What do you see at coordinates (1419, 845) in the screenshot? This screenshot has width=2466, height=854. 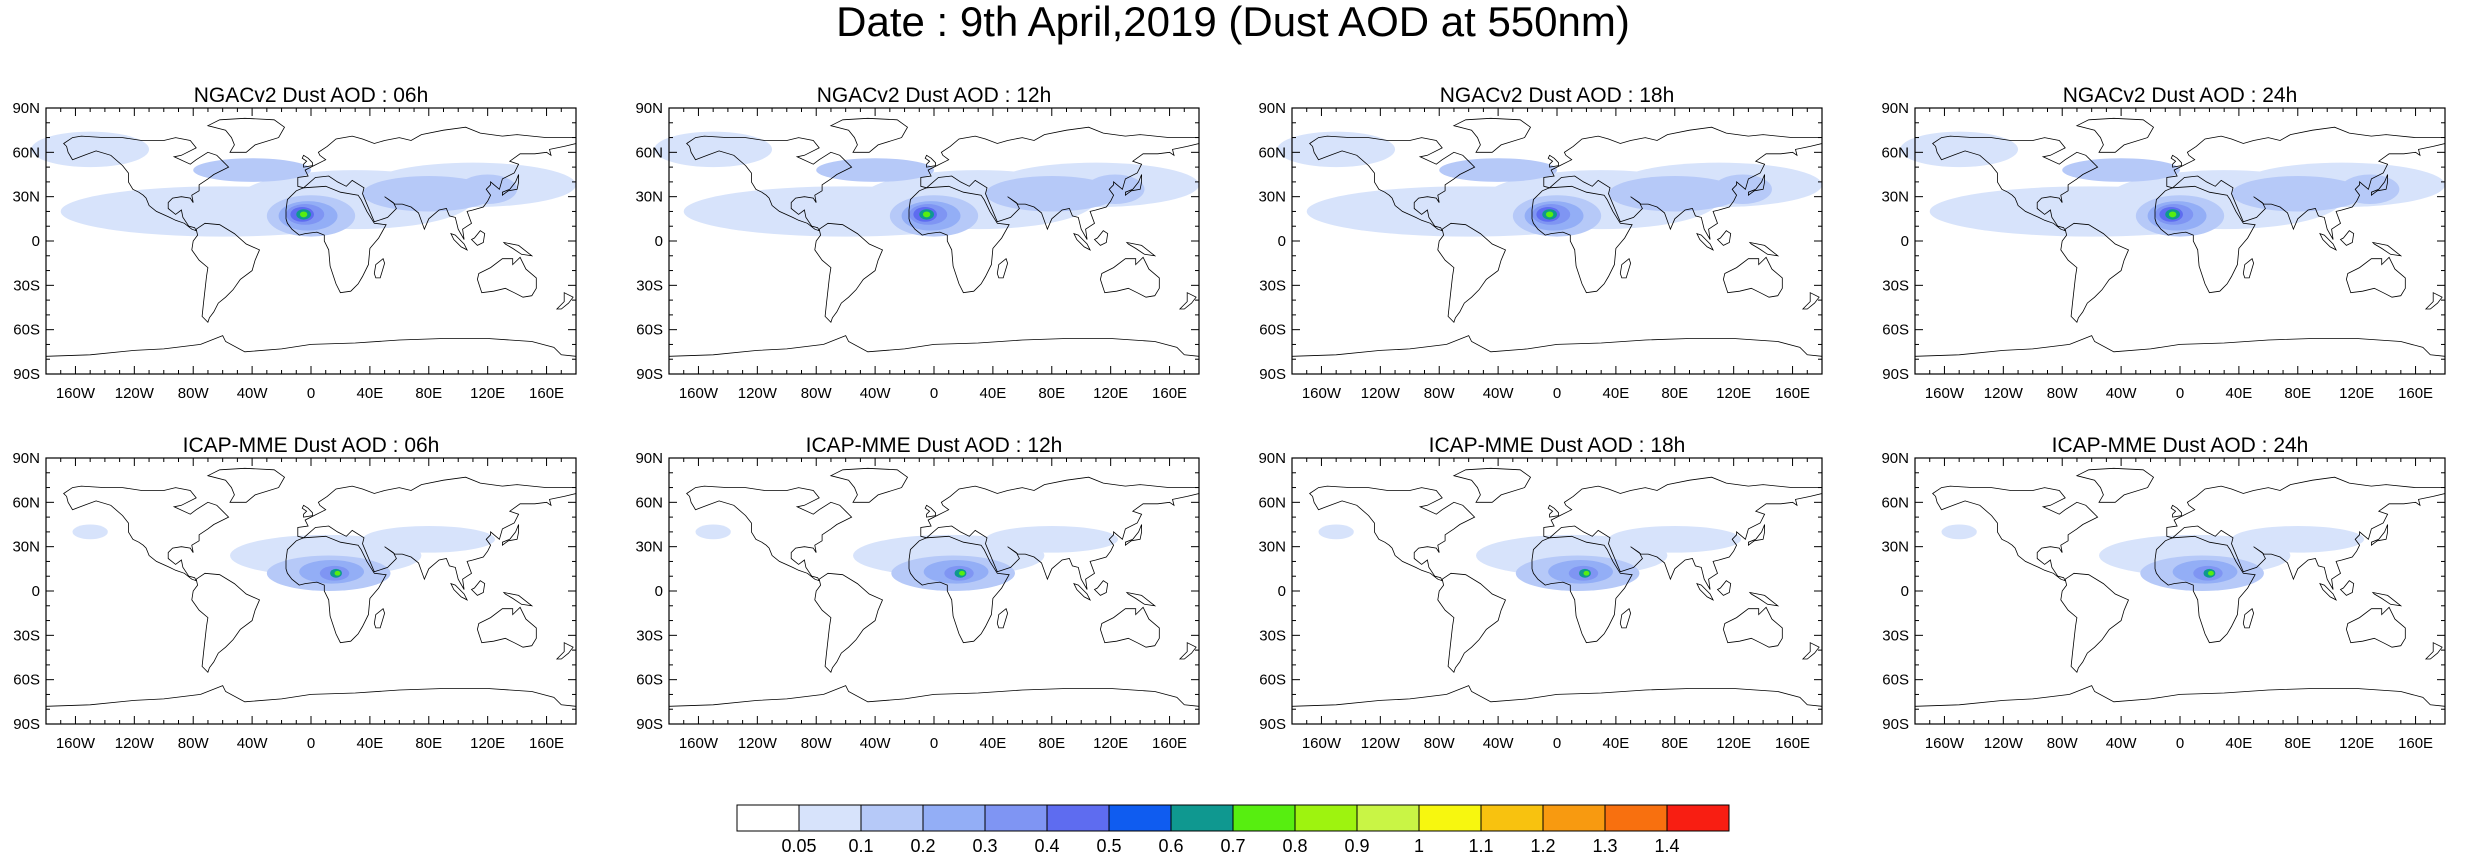 I see `colorbar-label: 1` at bounding box center [1419, 845].